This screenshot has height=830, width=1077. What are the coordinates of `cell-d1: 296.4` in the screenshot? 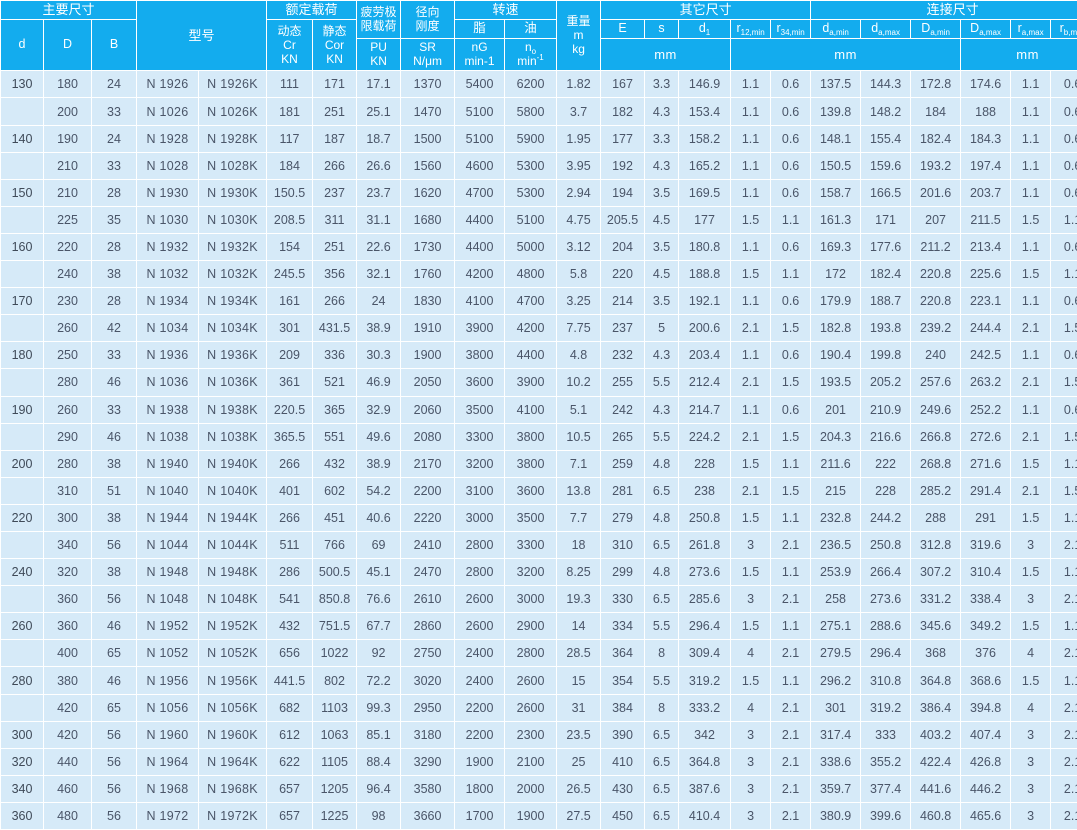 It's located at (705, 626).